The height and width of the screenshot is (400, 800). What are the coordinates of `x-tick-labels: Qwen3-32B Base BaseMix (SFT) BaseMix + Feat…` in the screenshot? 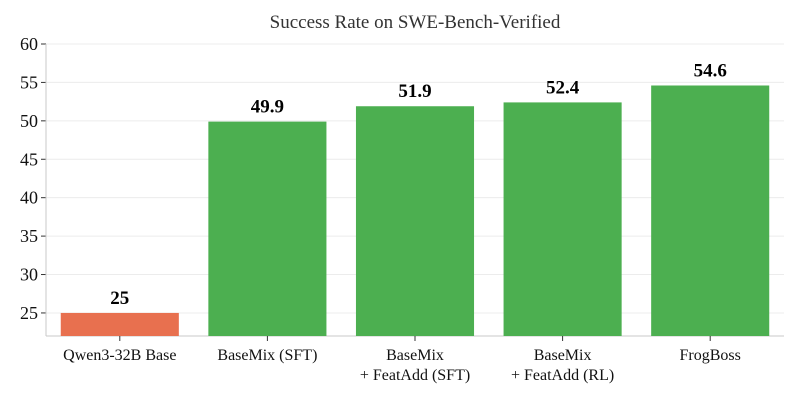 It's located at (402, 365).